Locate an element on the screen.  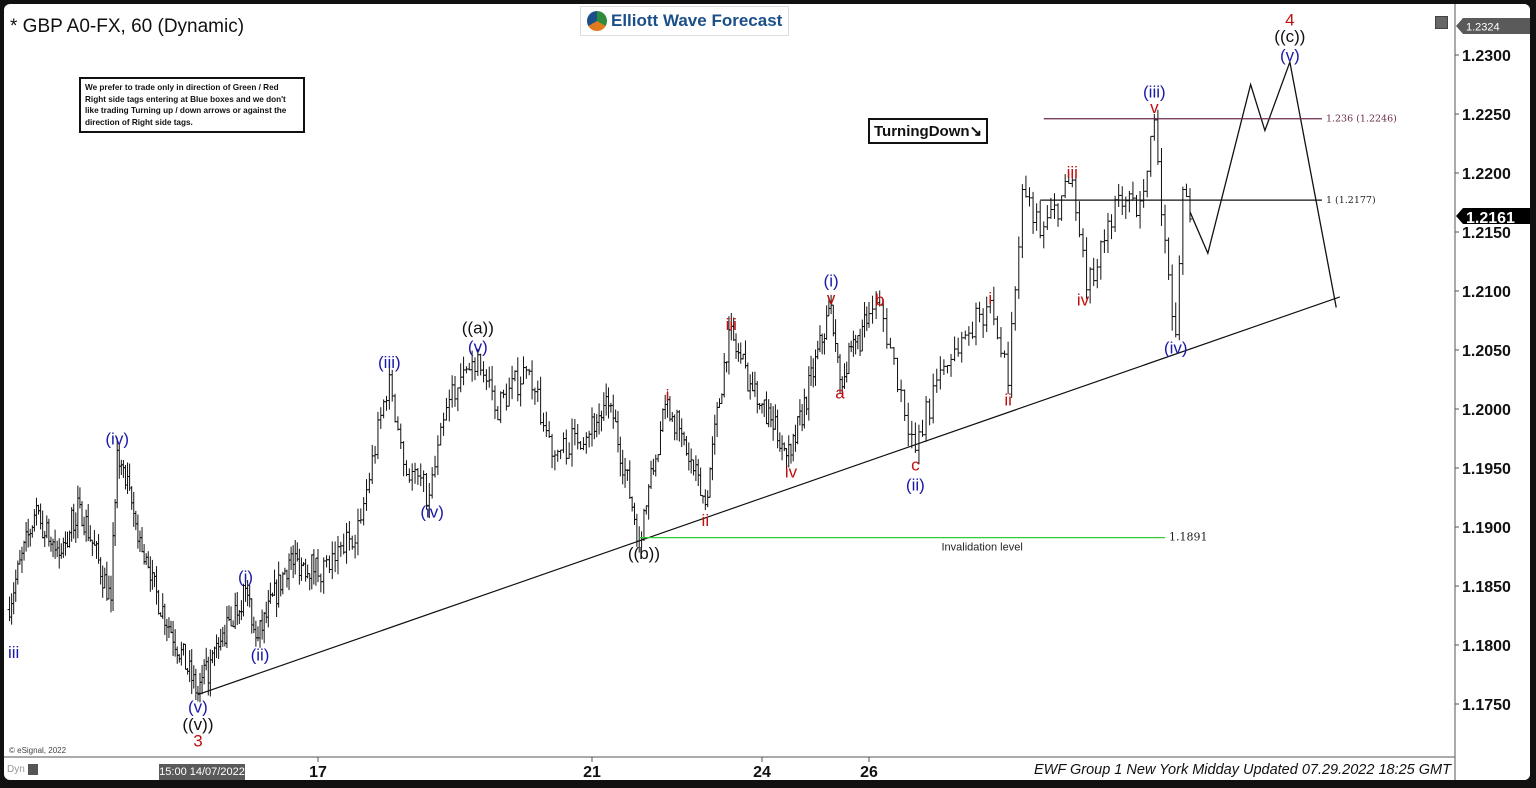
dyn-label: Dyn is located at coordinates (16, 769).